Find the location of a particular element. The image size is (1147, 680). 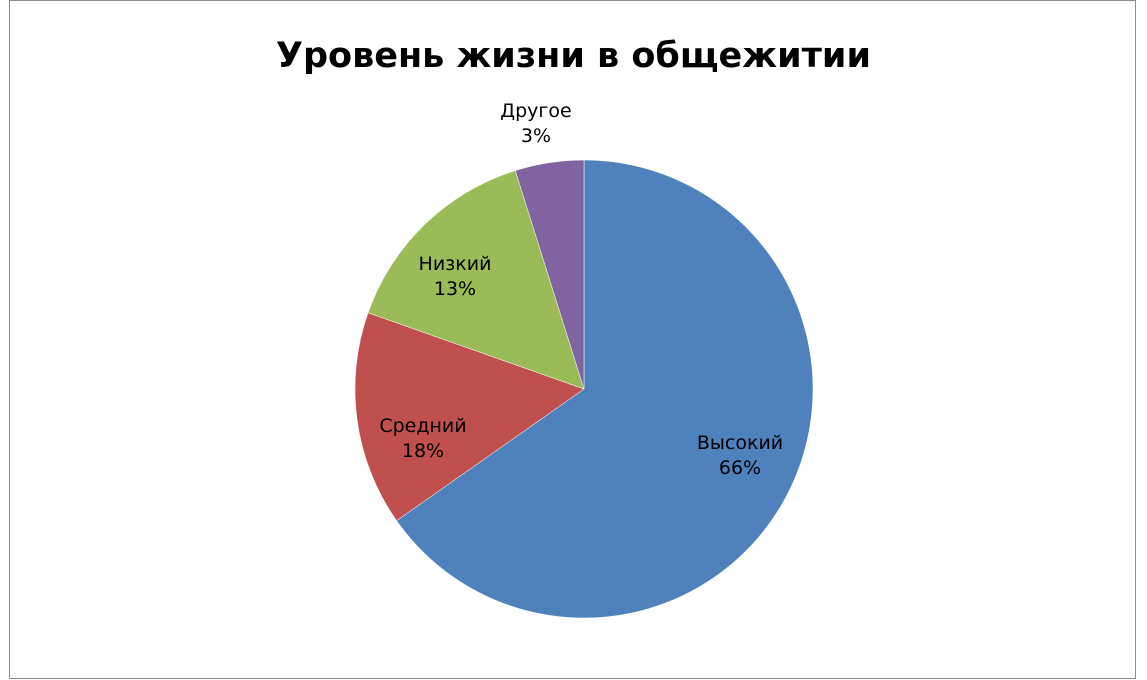

slice-percent-label: 3% is located at coordinates (536, 136).